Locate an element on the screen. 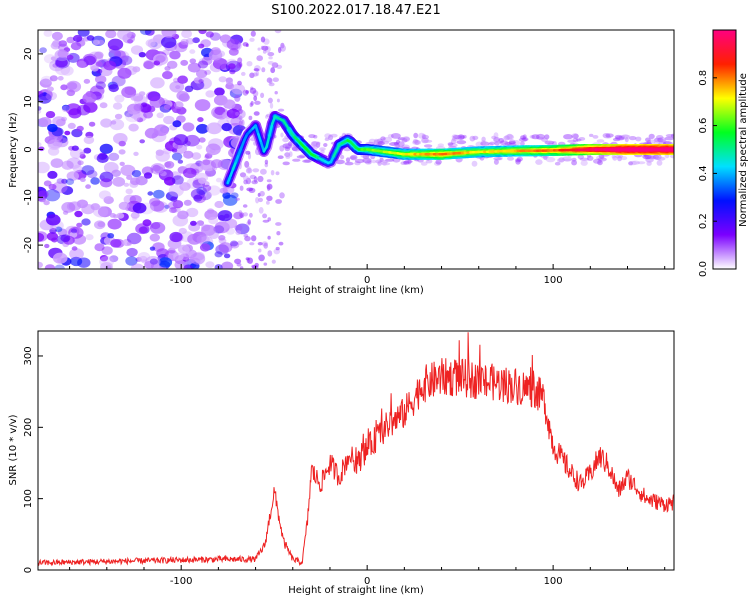  snr-ylabel: SNR (10 * v/v) is located at coordinates (13, 449).